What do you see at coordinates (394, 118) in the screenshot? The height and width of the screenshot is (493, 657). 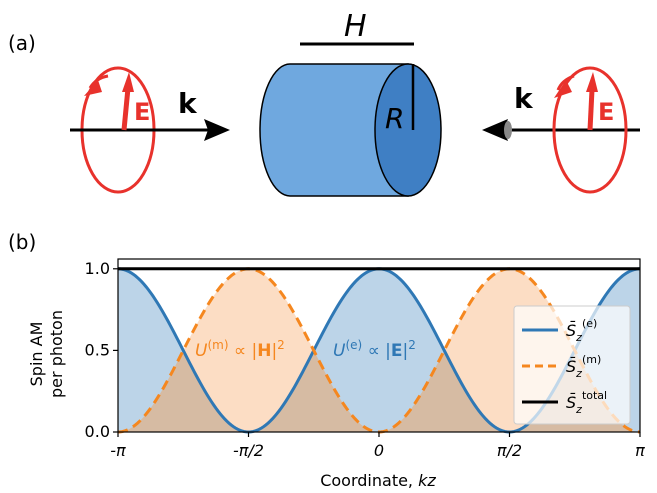 I see `cylinder-radius-label: R` at bounding box center [394, 118].